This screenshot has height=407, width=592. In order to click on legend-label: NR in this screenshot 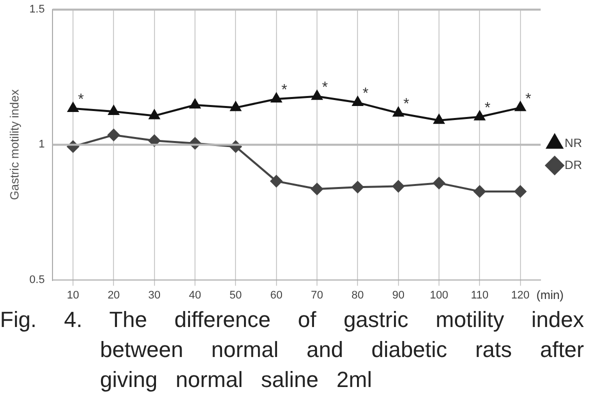, I will do `click(573, 143)`.